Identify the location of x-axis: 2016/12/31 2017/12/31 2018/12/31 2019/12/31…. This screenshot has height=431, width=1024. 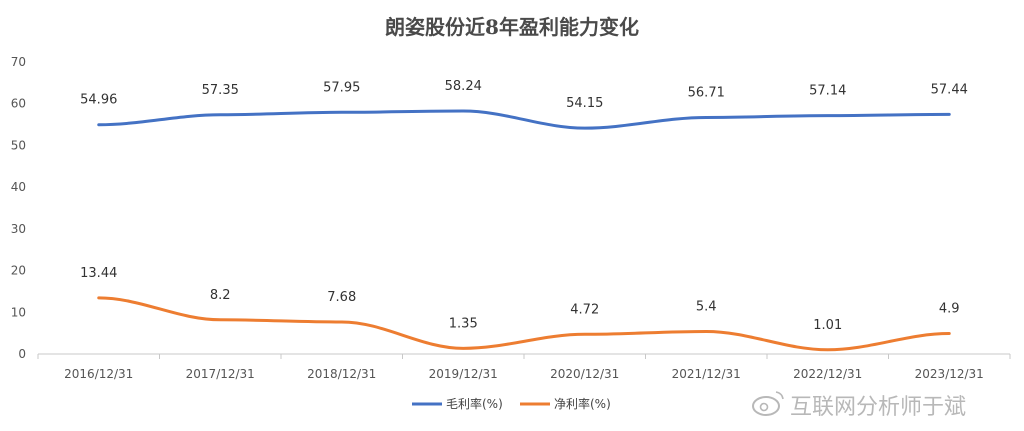
(524, 367).